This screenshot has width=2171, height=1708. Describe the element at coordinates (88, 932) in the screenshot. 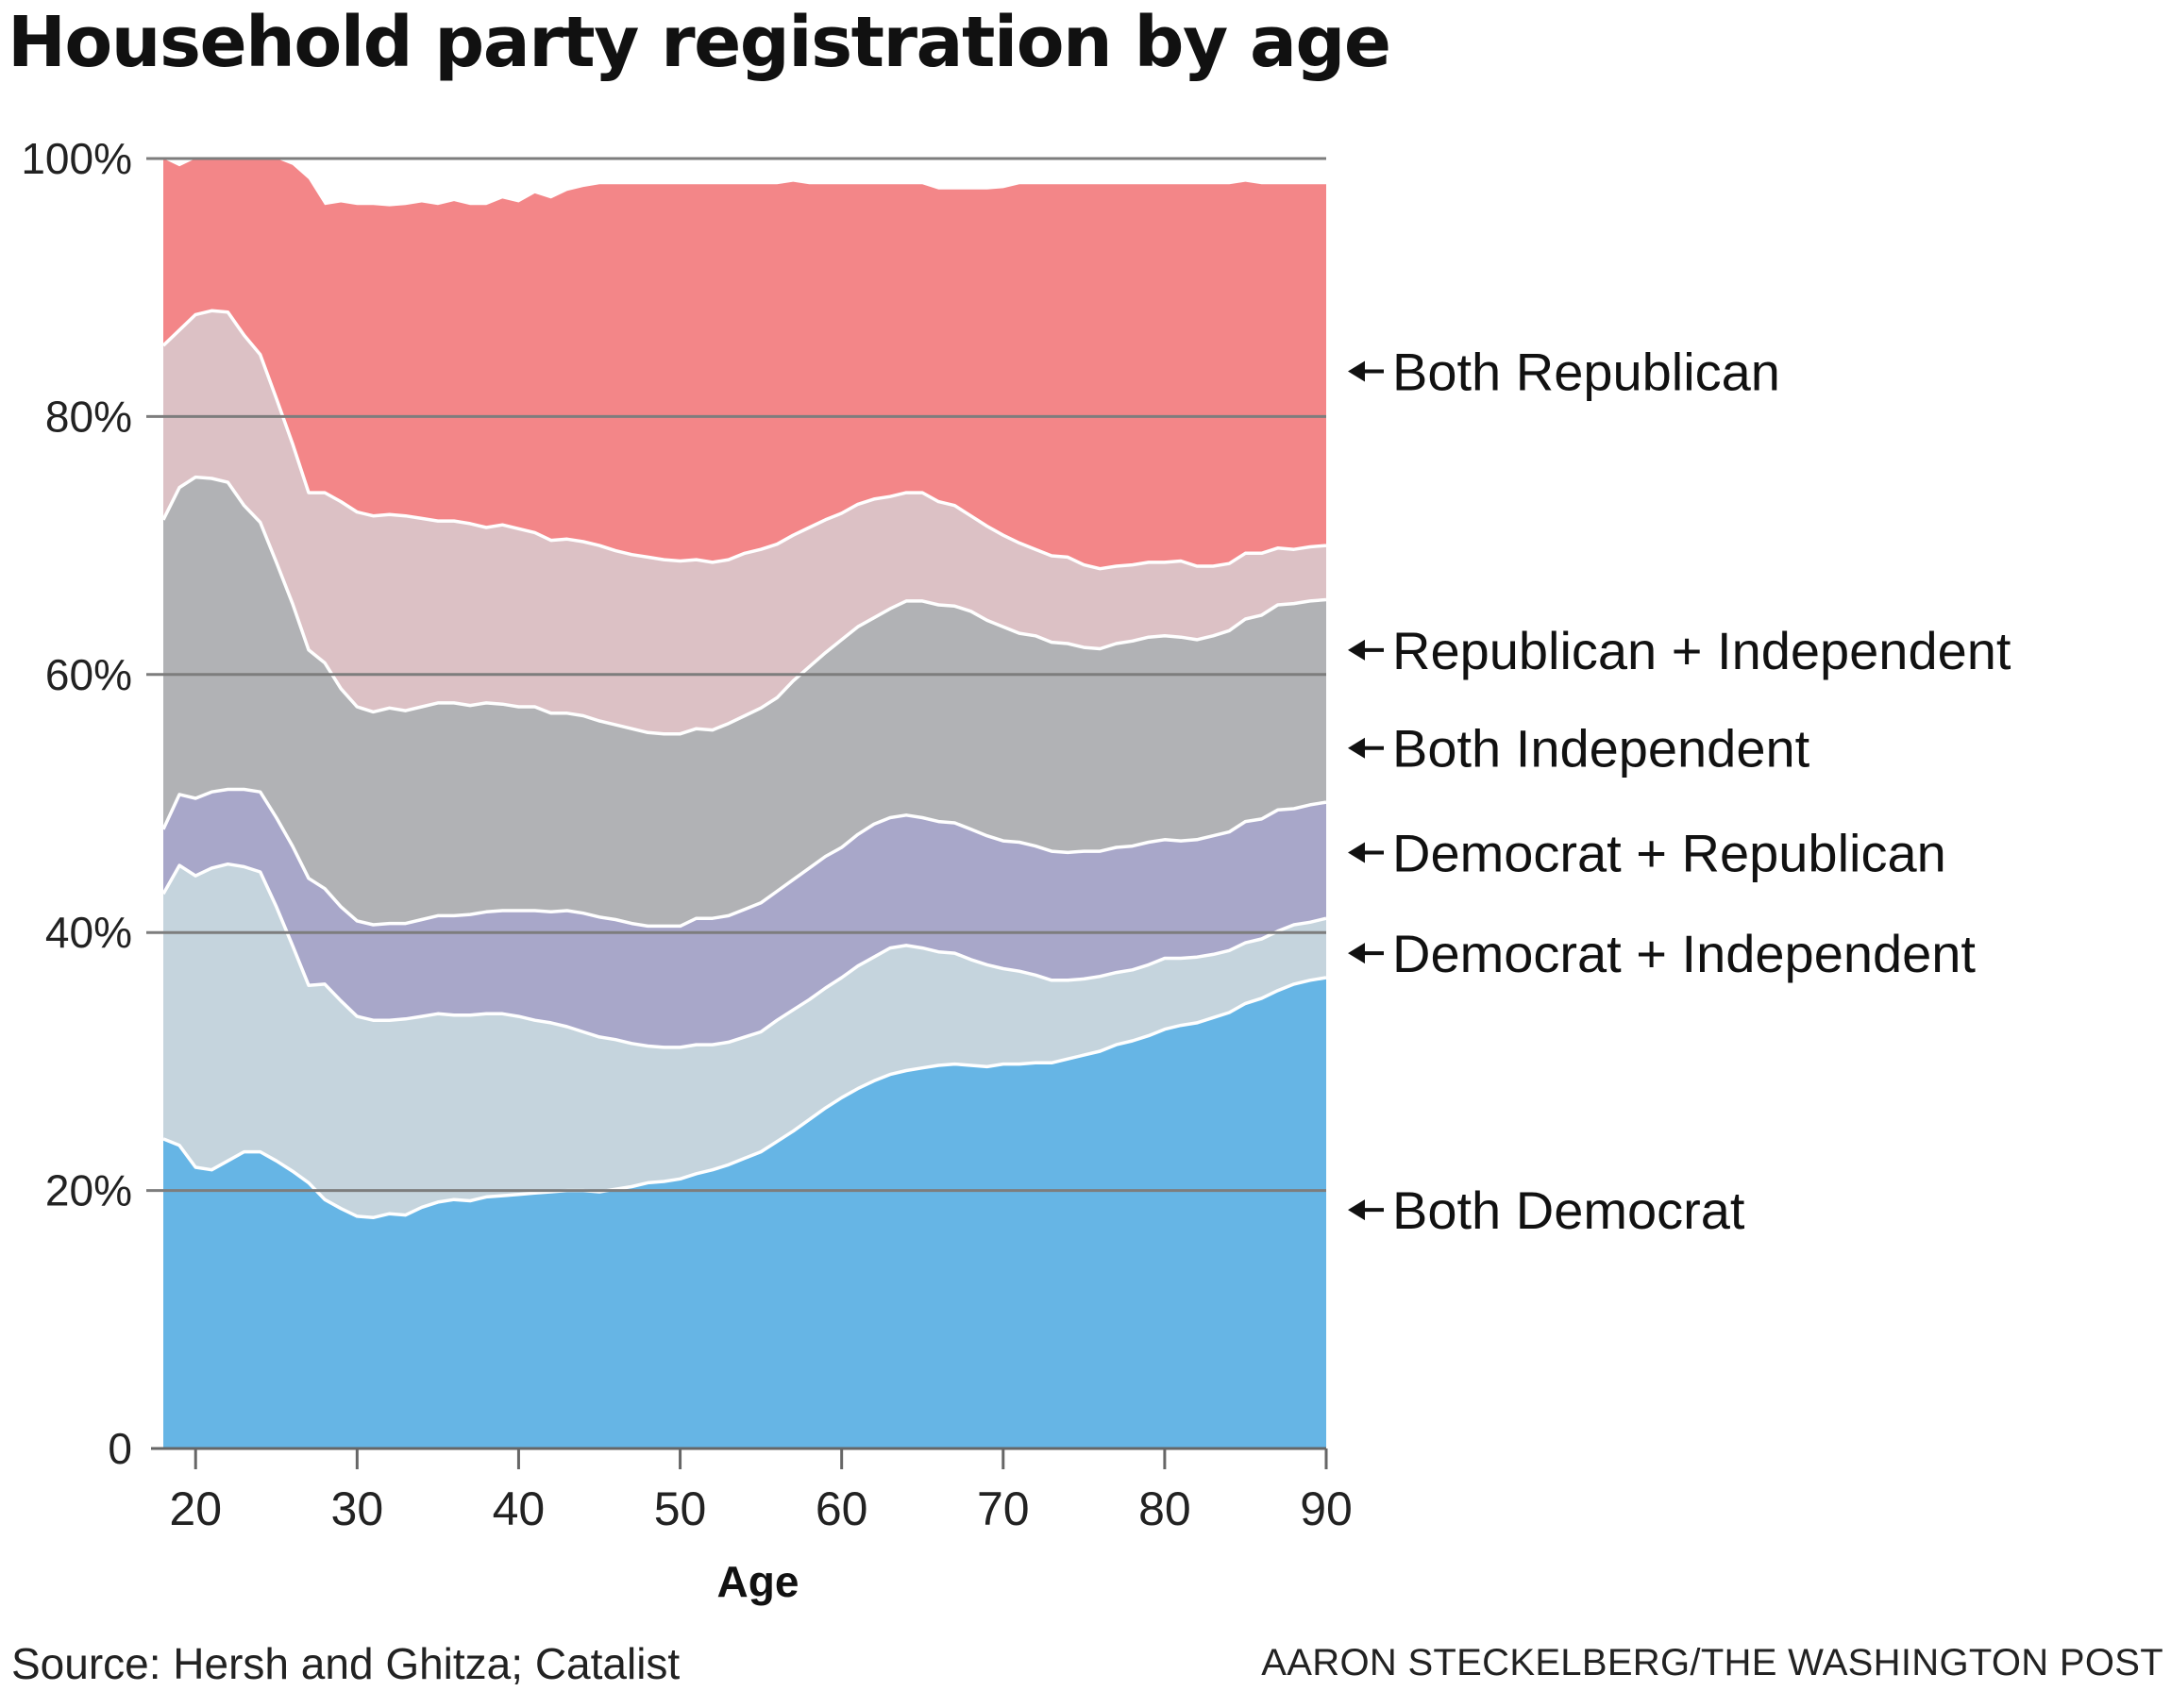

I see `y-tick-label: 40%` at that location.